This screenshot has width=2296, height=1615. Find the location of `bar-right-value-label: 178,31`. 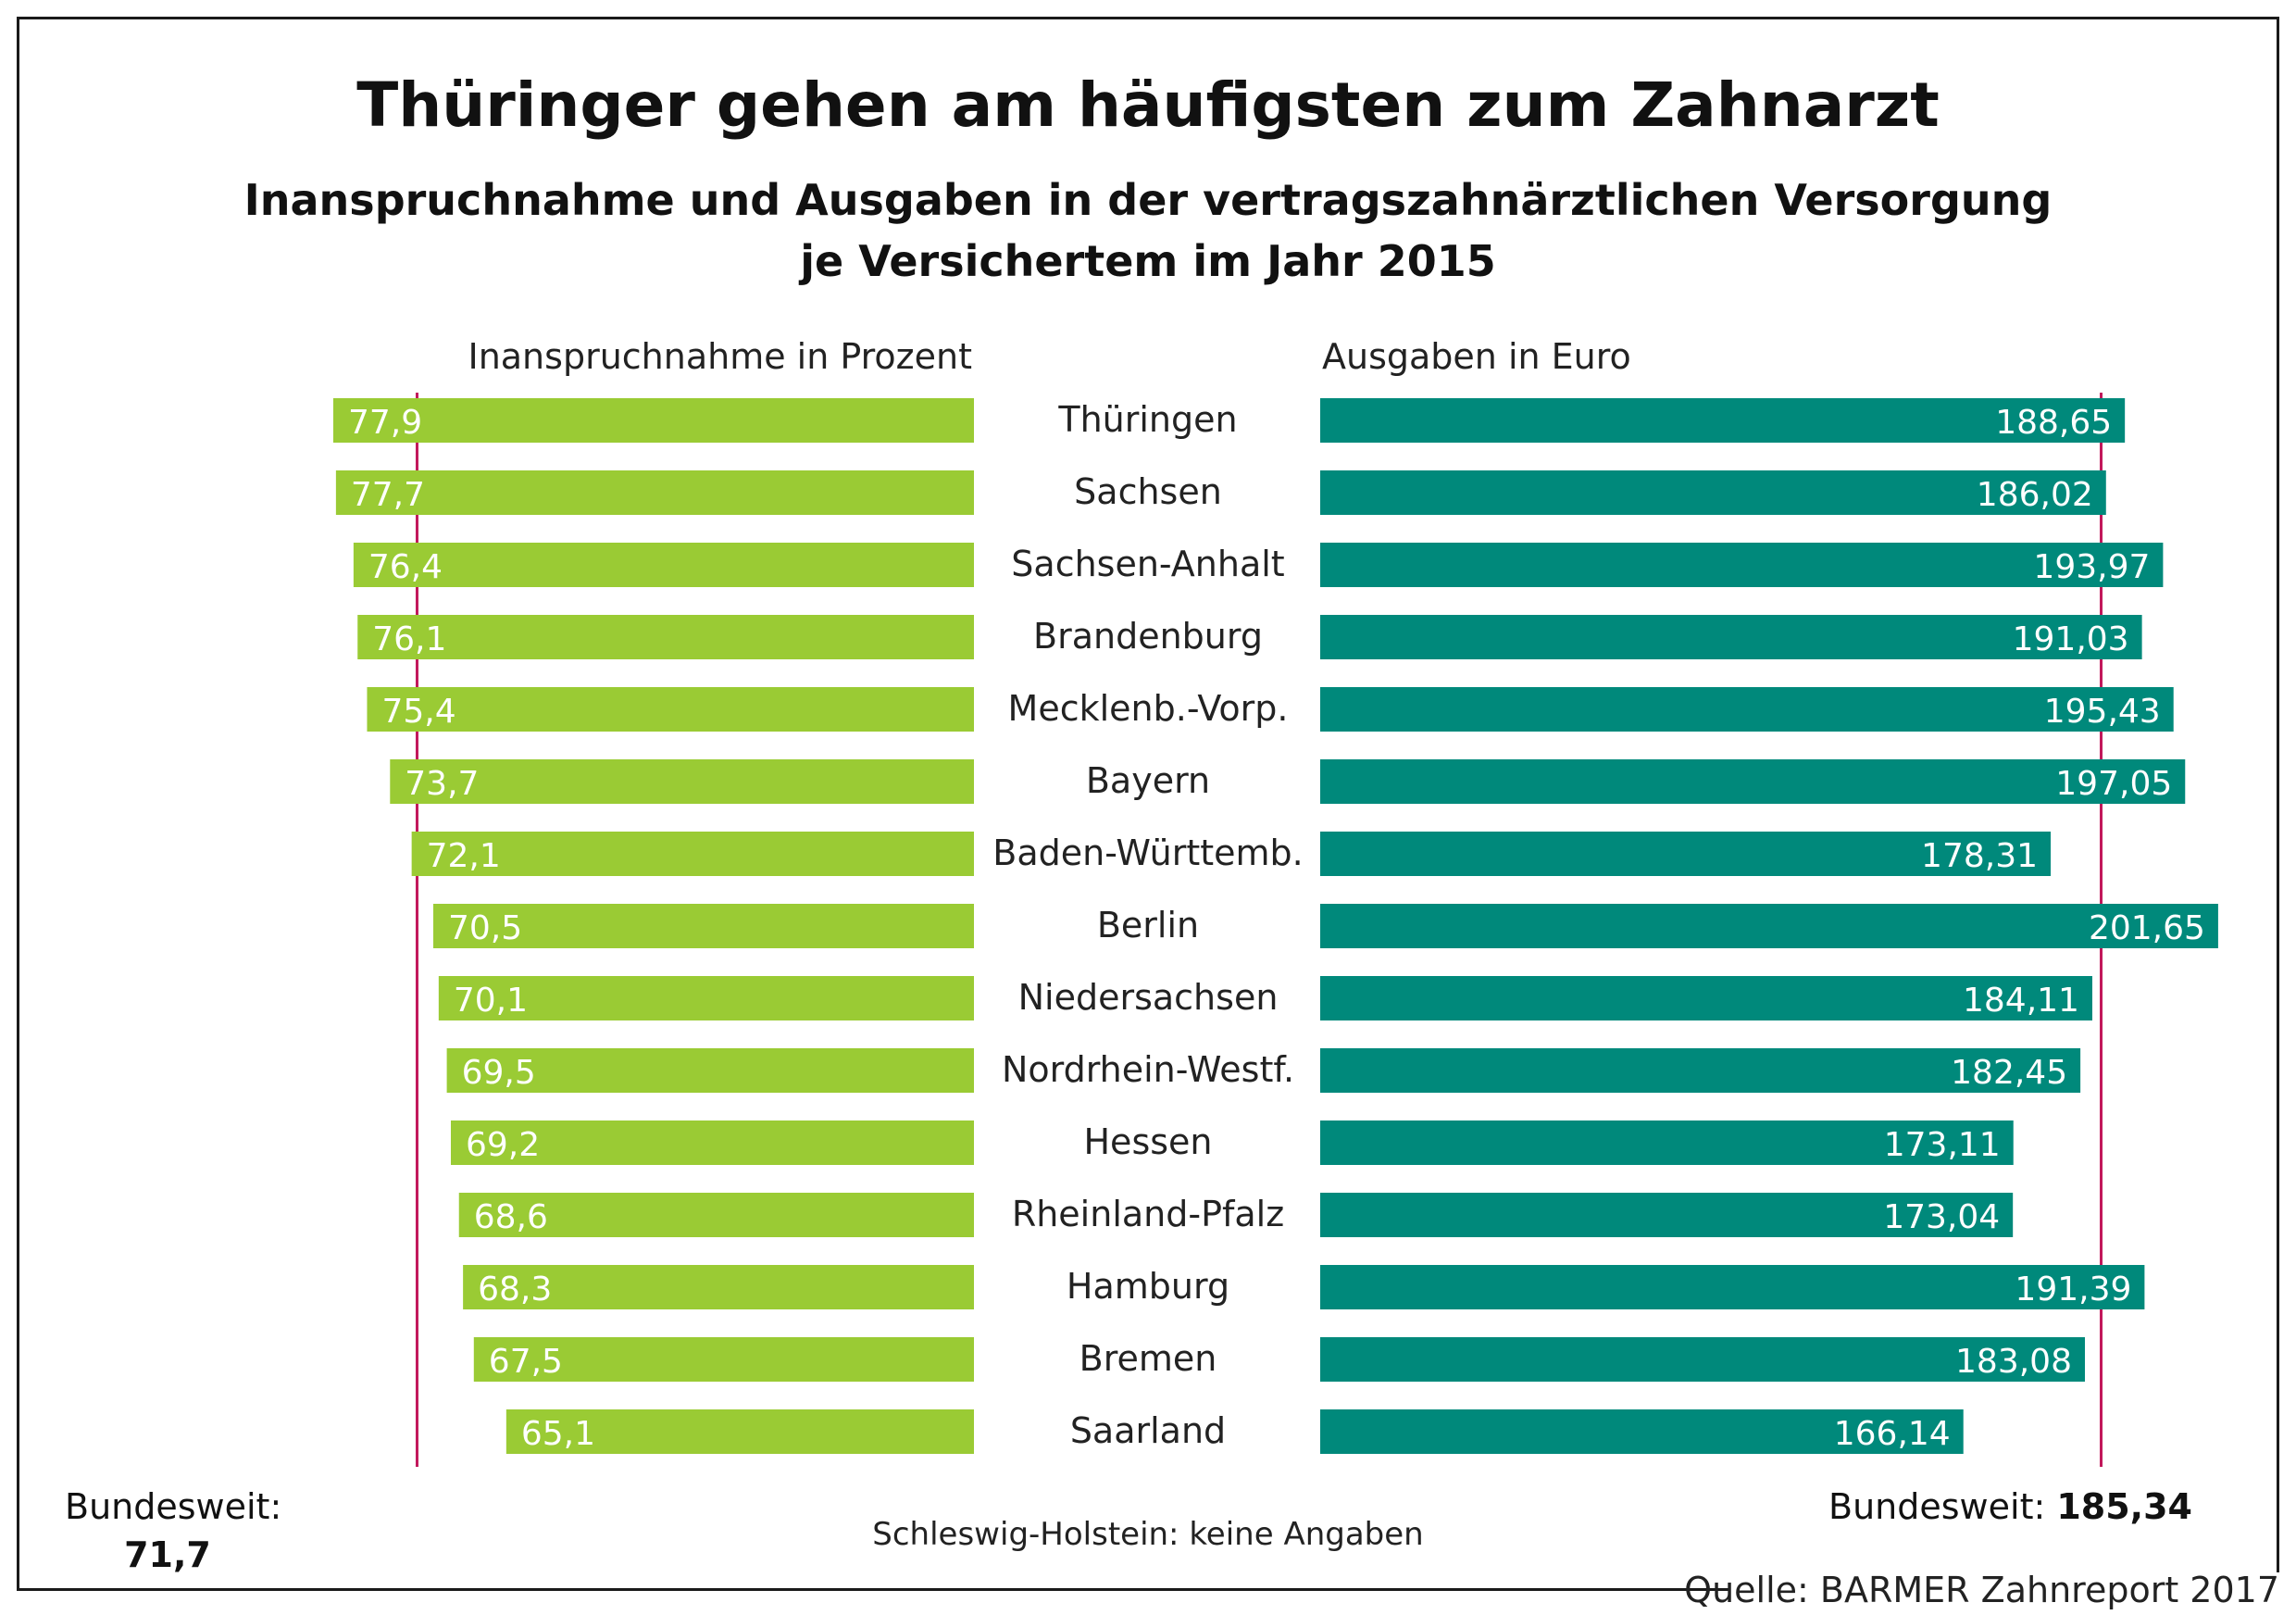

bar-right-value-label: 178,31 is located at coordinates (1979, 856).